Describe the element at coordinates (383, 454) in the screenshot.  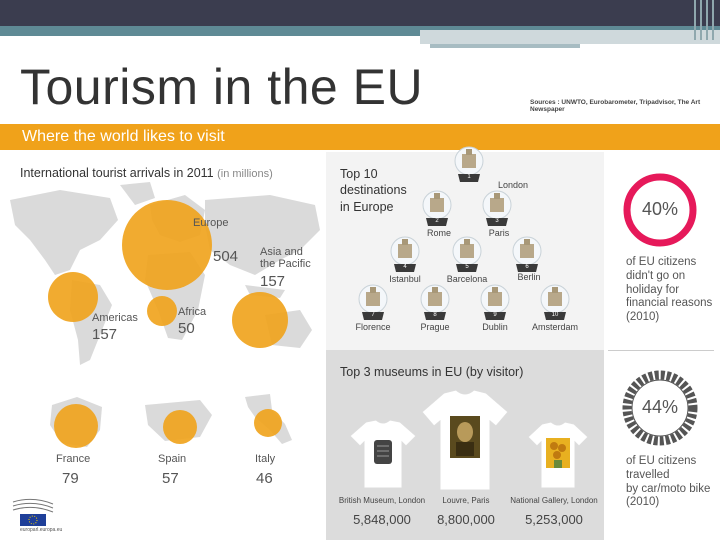
I see `british-museum-shirt` at that location.